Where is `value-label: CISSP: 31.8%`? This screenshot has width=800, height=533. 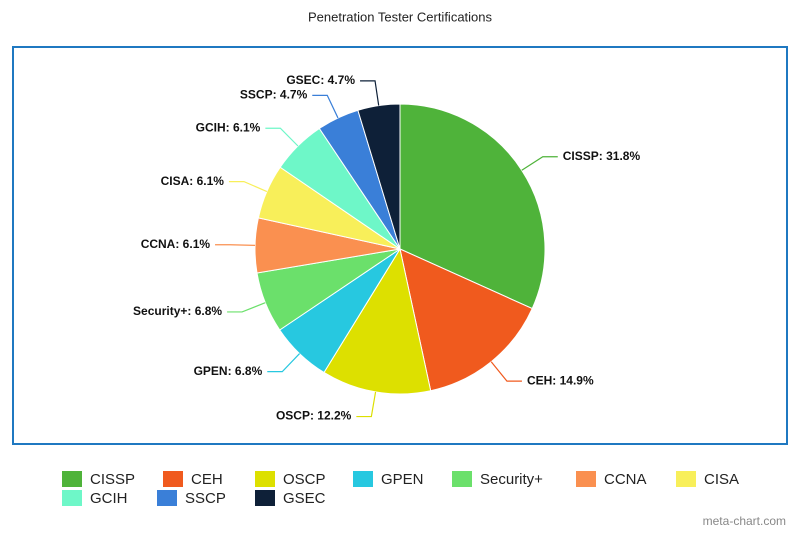 value-label: CISSP: 31.8% is located at coordinates (602, 156).